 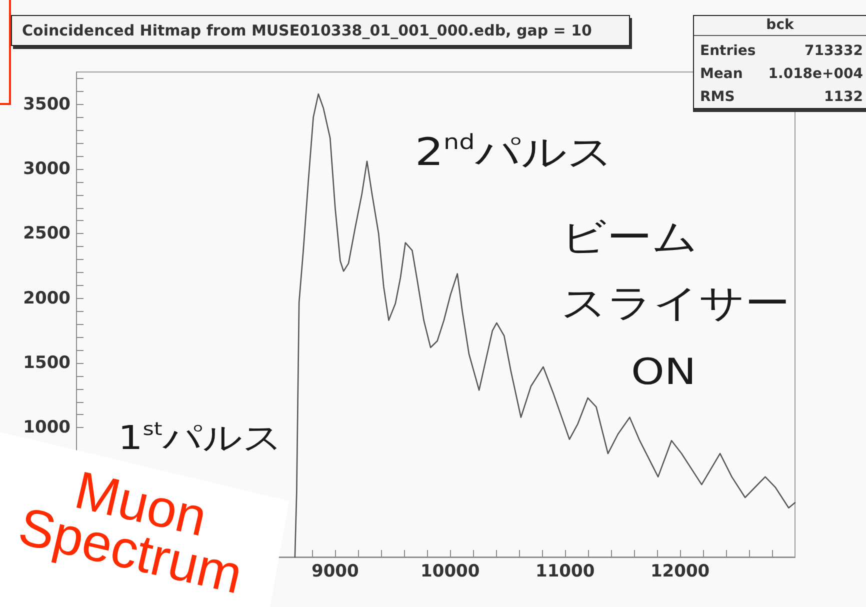 I want to click on y-tick-label: 3500, so click(x=47, y=104).